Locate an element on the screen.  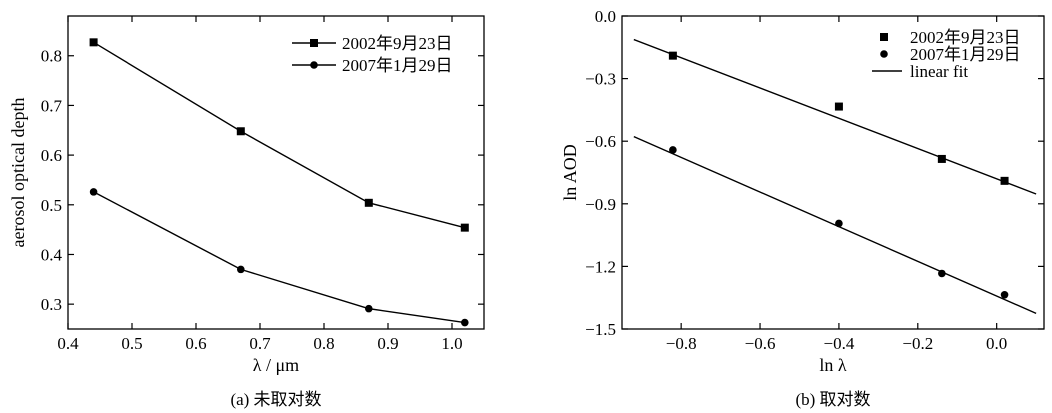
chart-b-y-tick-label: −0.3 is located at coordinates (600, 79).